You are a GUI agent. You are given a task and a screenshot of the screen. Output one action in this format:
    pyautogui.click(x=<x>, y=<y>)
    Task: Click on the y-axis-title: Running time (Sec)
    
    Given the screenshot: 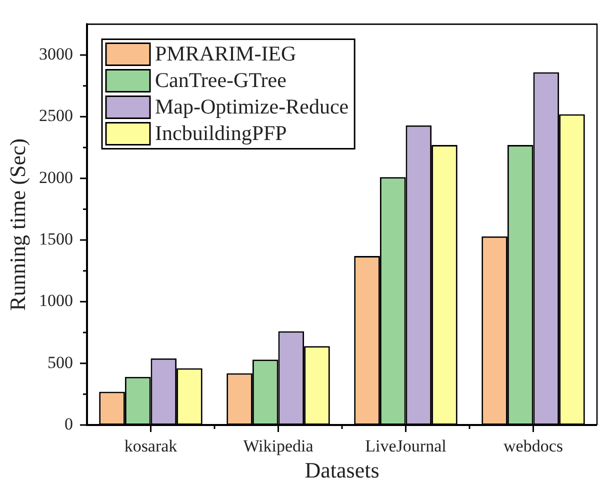 What is the action you would take?
    pyautogui.click(x=17, y=224)
    